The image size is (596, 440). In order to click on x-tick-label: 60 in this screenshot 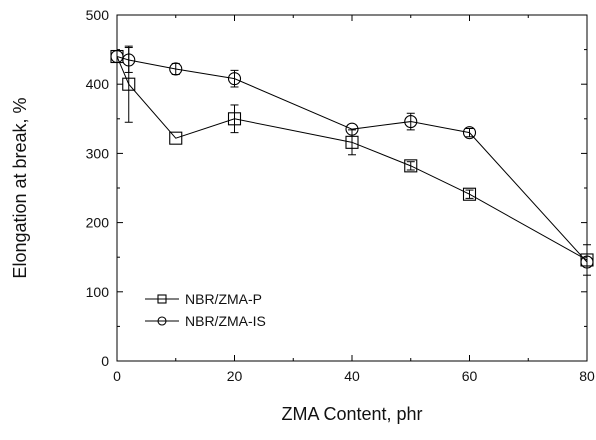, I will do `click(470, 376)`.